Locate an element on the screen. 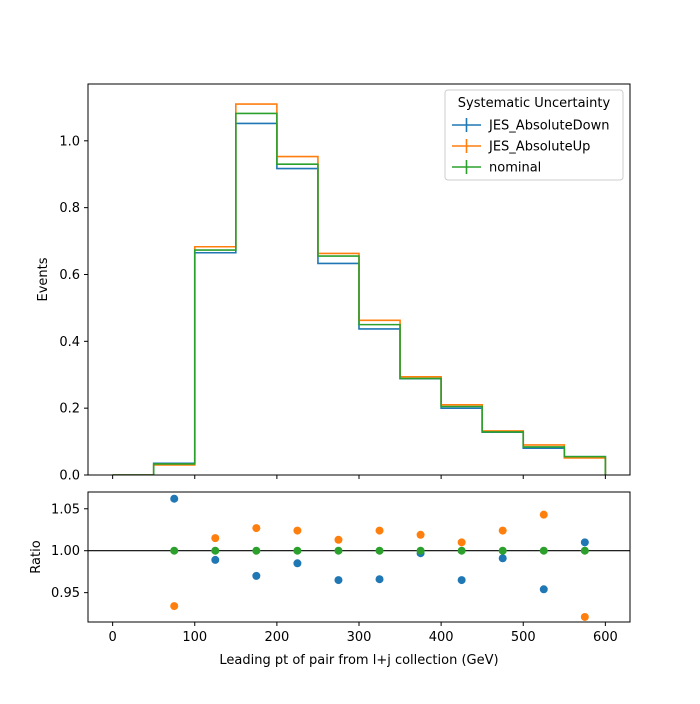  main-ytick-label: 0.2 is located at coordinates (69, 409).